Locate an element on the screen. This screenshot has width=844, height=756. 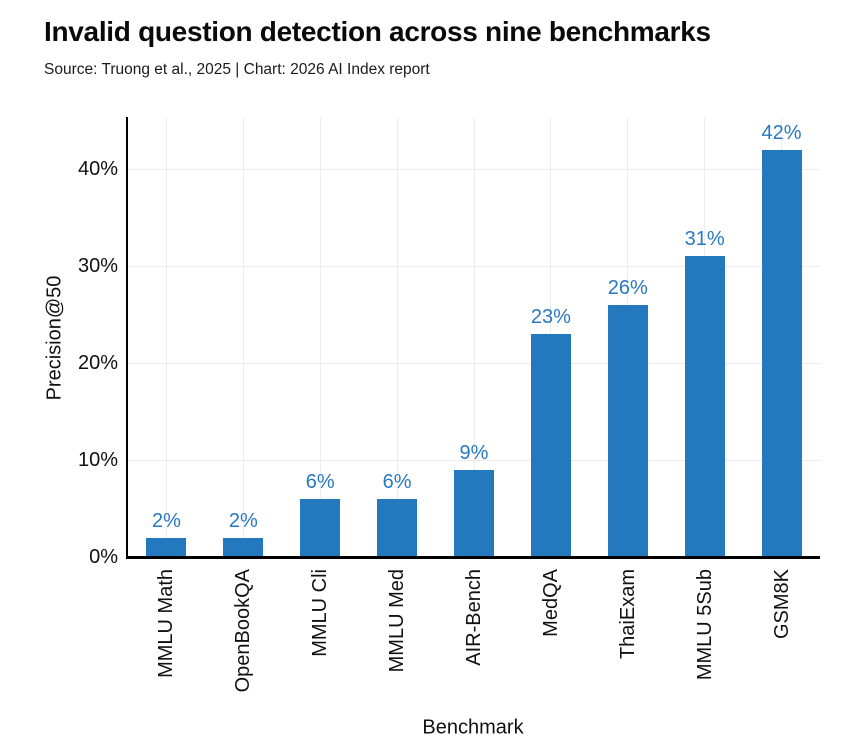
x-axis-line is located at coordinates (472, 557).